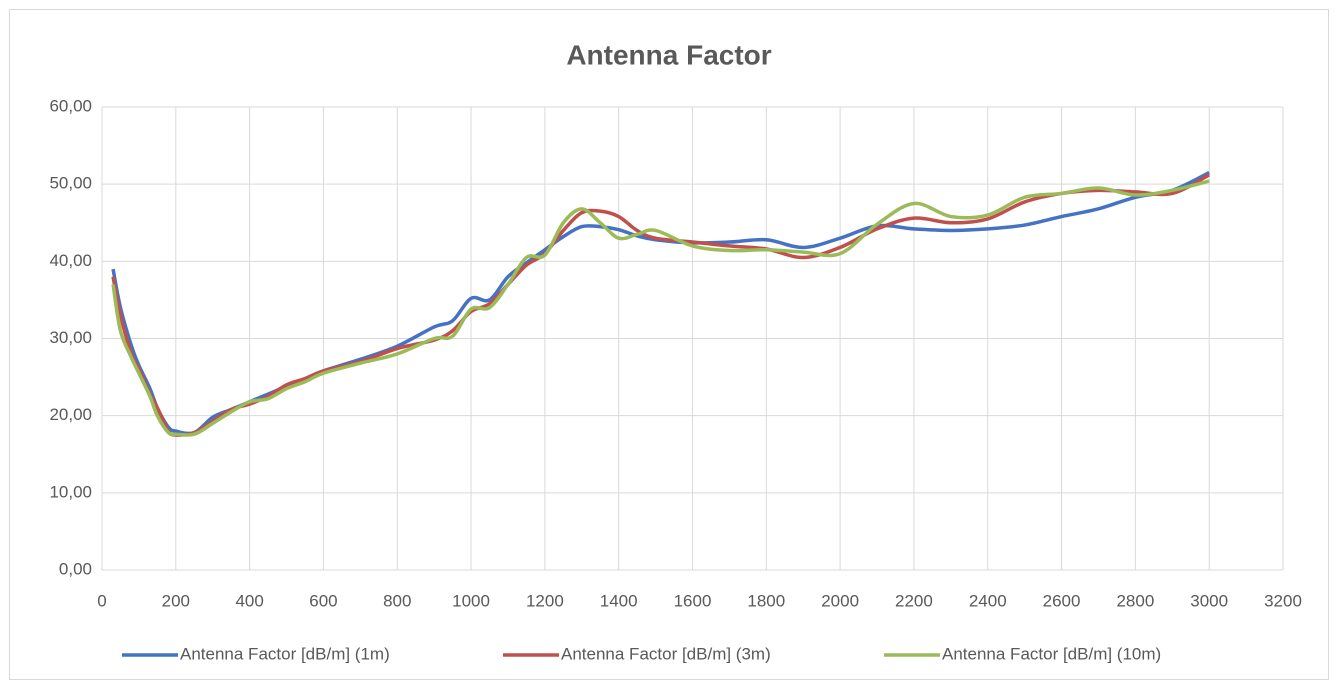 This screenshot has width=1338, height=685. I want to click on y-tick-label: 40,00, so click(70, 260).